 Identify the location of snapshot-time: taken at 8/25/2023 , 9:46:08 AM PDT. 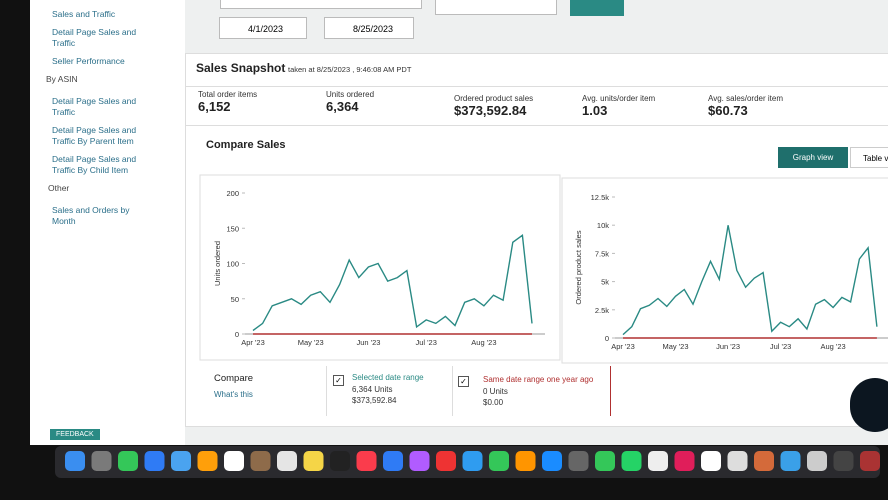
(350, 69).